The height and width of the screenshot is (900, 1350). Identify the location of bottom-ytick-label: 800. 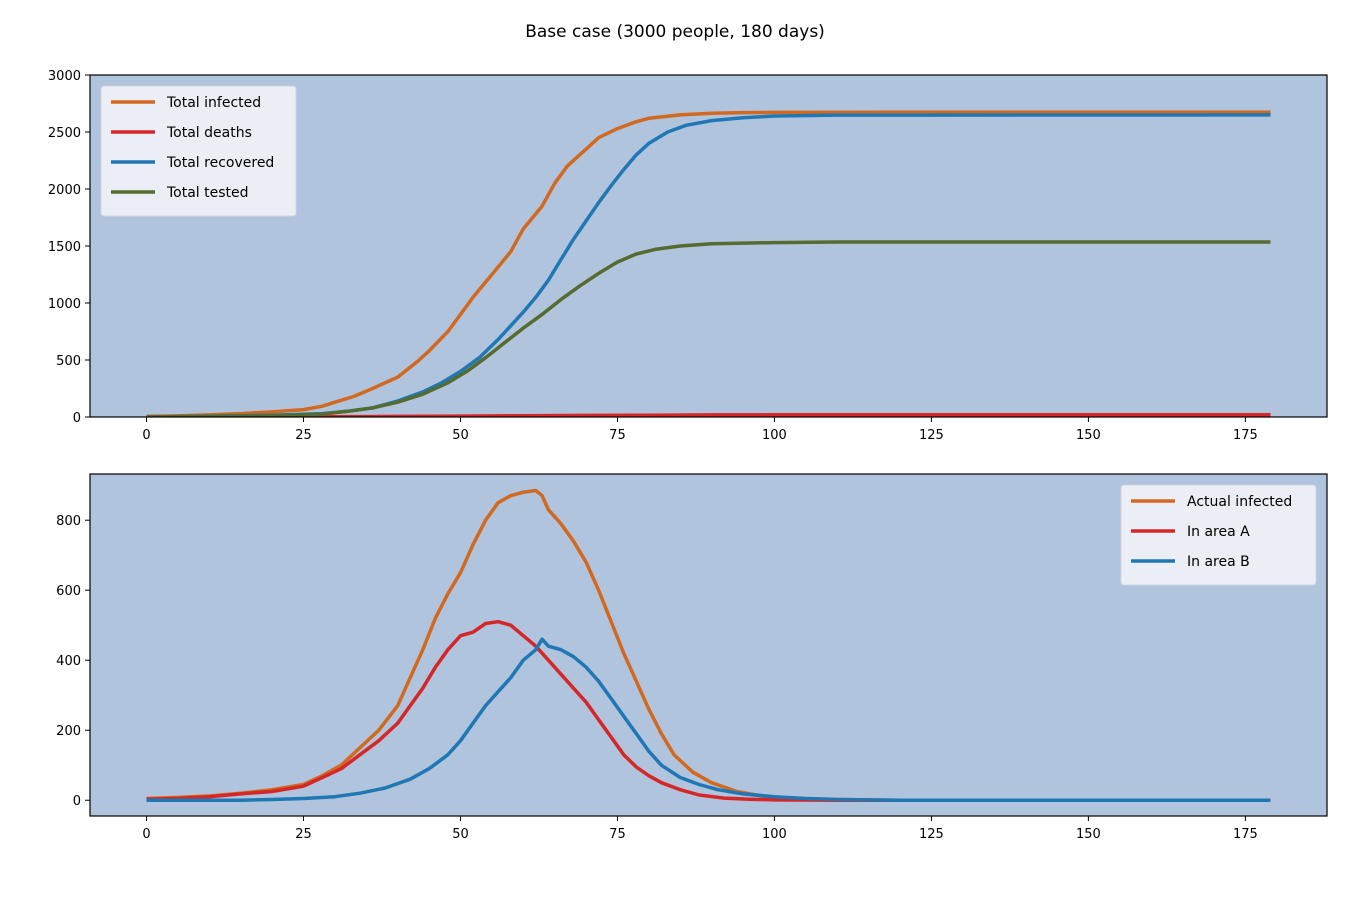
(68, 521).